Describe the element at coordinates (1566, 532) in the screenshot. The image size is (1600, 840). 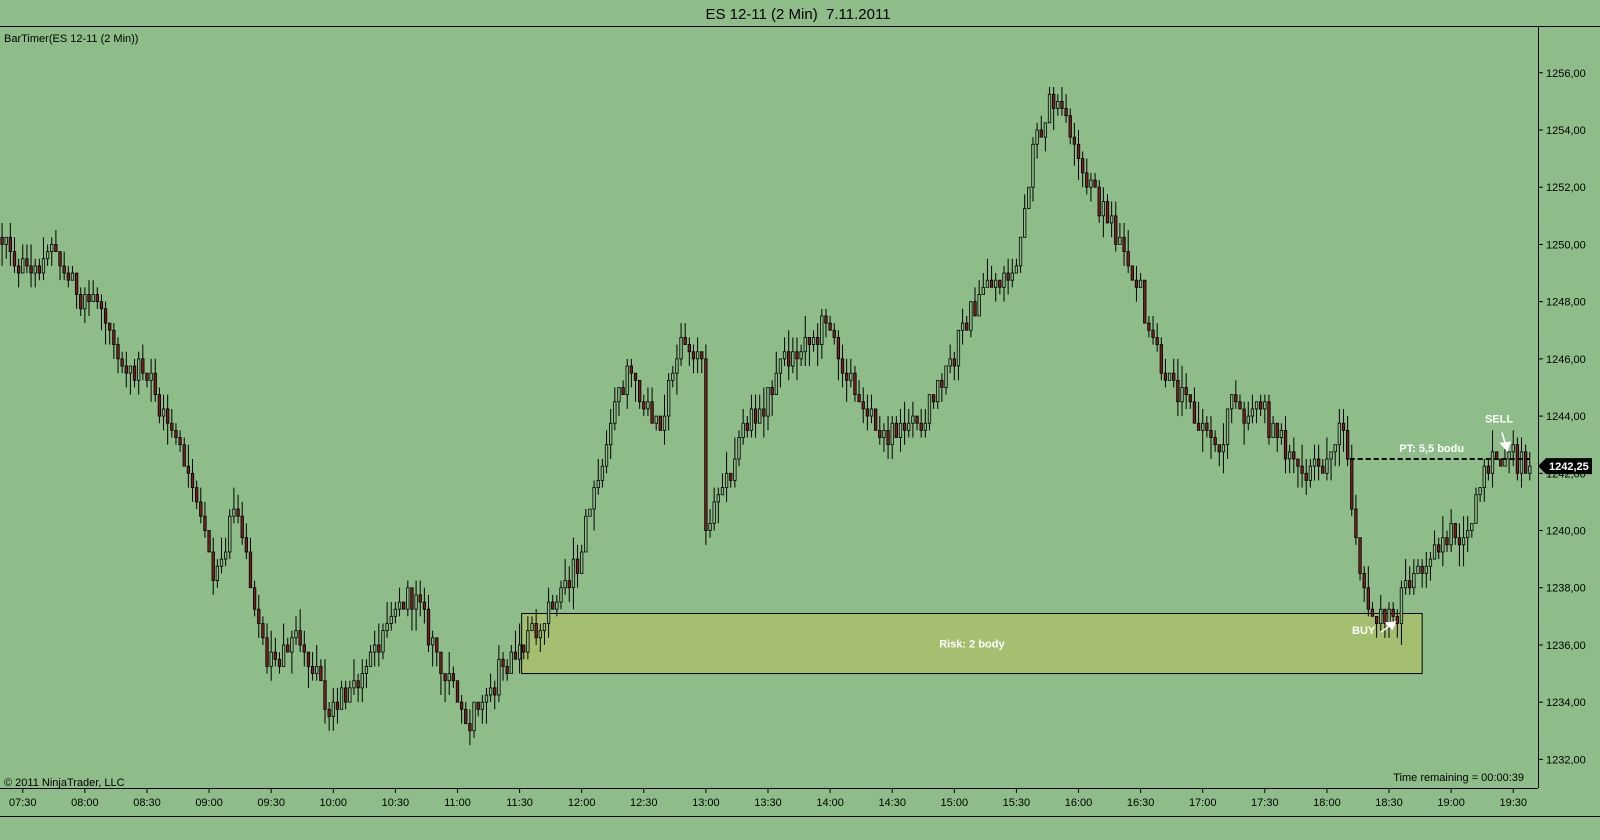
I see `y-tick-label: 1240,00` at that location.